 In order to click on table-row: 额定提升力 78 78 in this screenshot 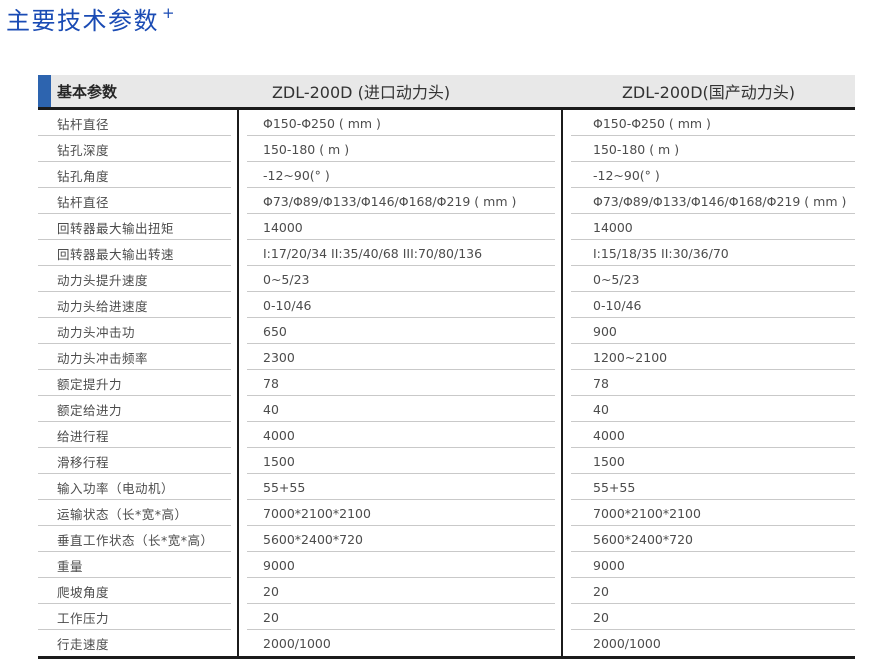, I will do `click(446, 383)`.